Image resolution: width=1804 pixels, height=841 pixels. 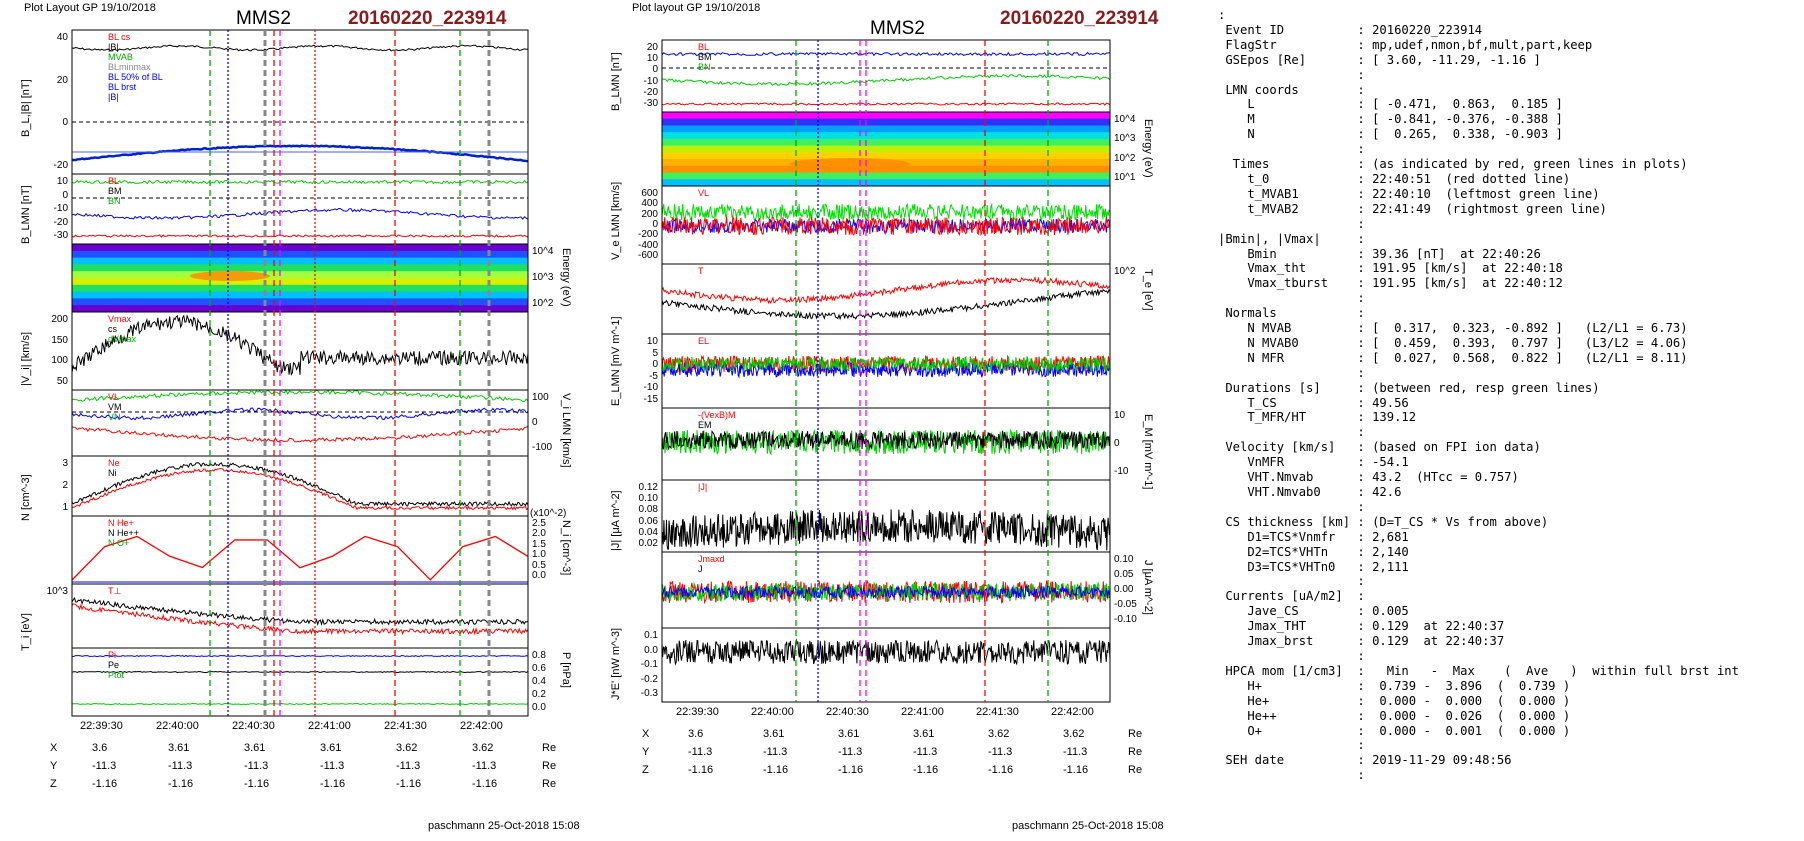 What do you see at coordinates (1148, 148) in the screenshot?
I see `mid-rlabel: Energy (eV)` at bounding box center [1148, 148].